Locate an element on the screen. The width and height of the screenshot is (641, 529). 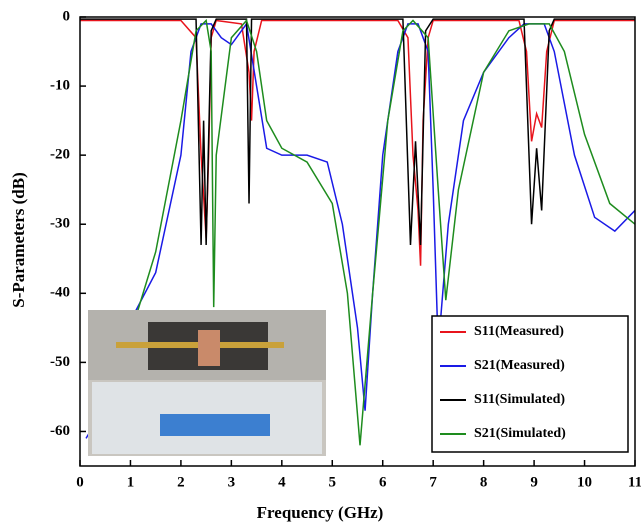
legend-label: S21(Measured) is located at coordinates (519, 365).